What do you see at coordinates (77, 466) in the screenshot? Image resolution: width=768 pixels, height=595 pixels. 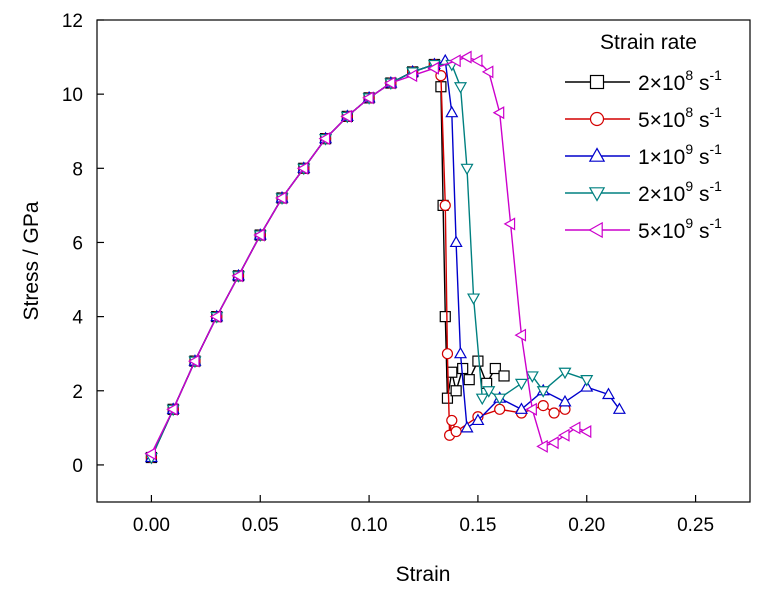 I see `y-tick-label: 0` at bounding box center [77, 466].